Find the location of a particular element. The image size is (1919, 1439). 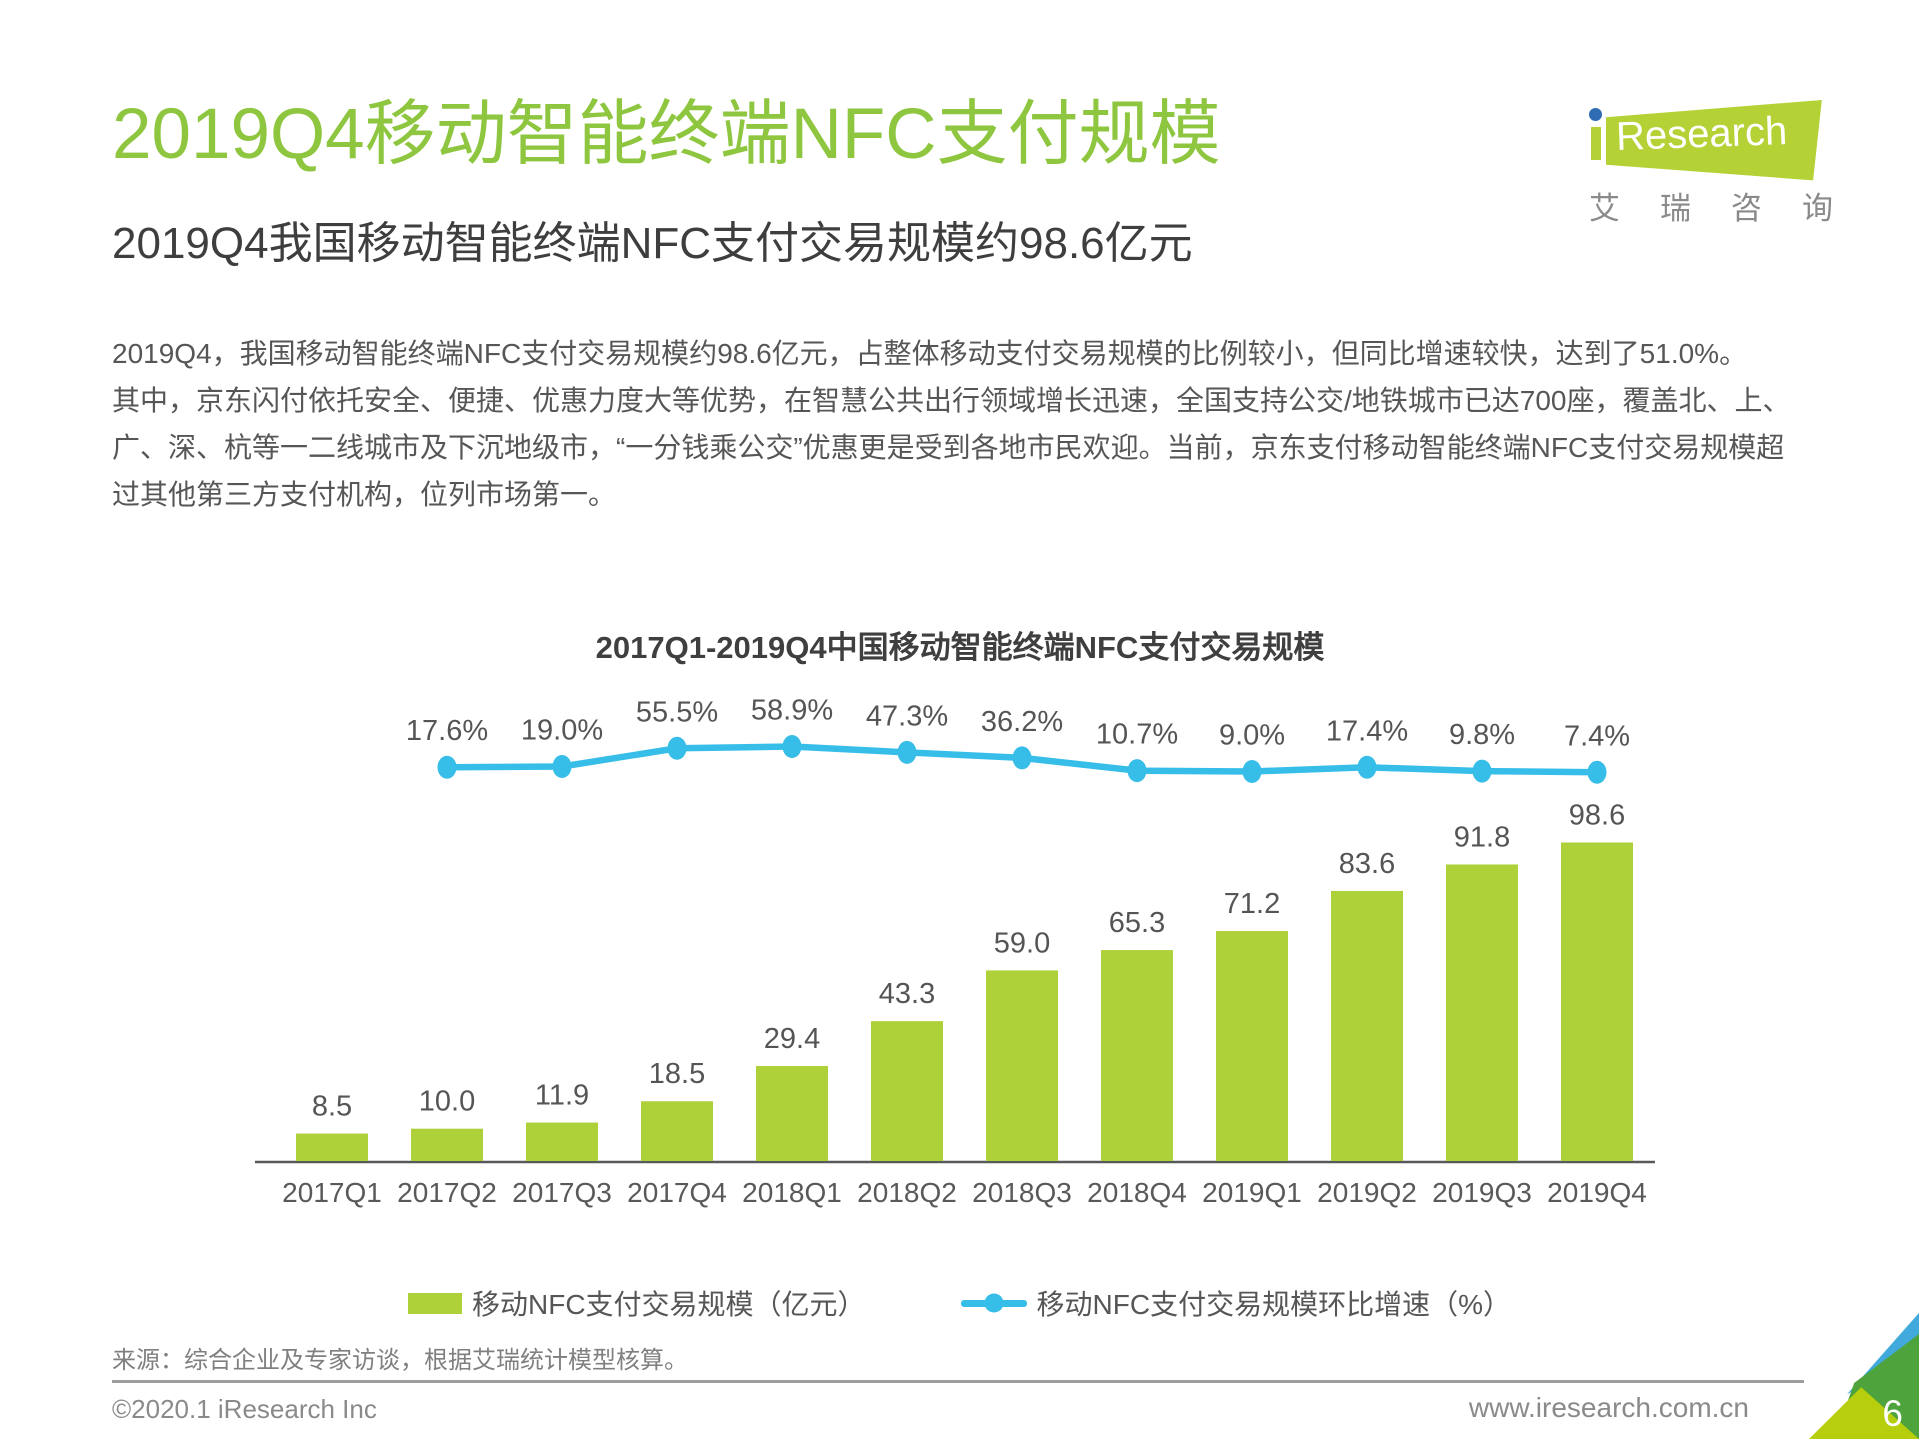

bar-value-label: 98.6 is located at coordinates (1597, 816).